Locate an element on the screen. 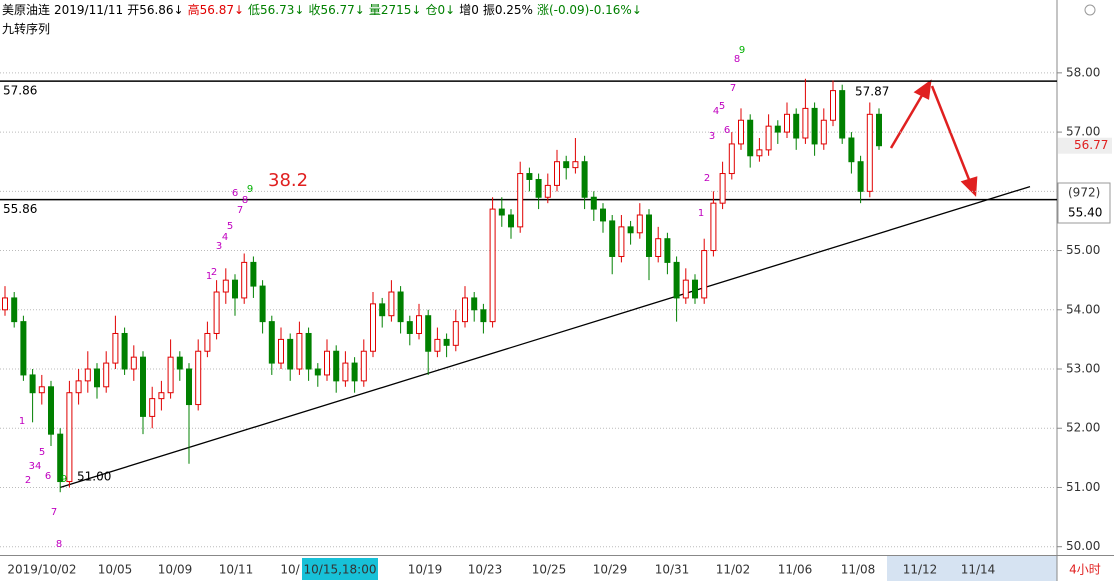  level-box is located at coordinates (1084, 203).